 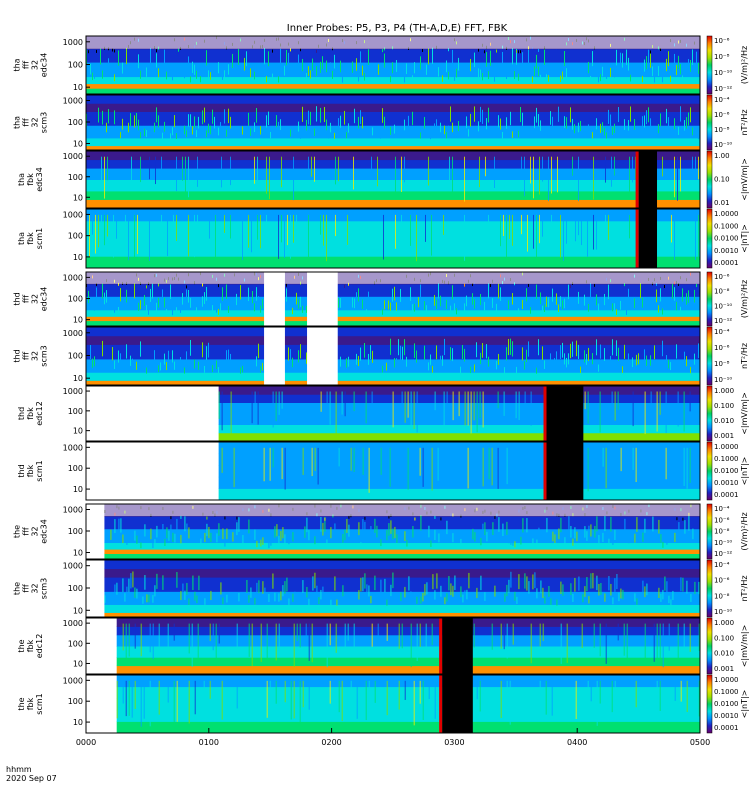 What do you see at coordinates (30, 470) in the screenshot?
I see `y-axis-label: thd fbk scm1` at bounding box center [30, 470].